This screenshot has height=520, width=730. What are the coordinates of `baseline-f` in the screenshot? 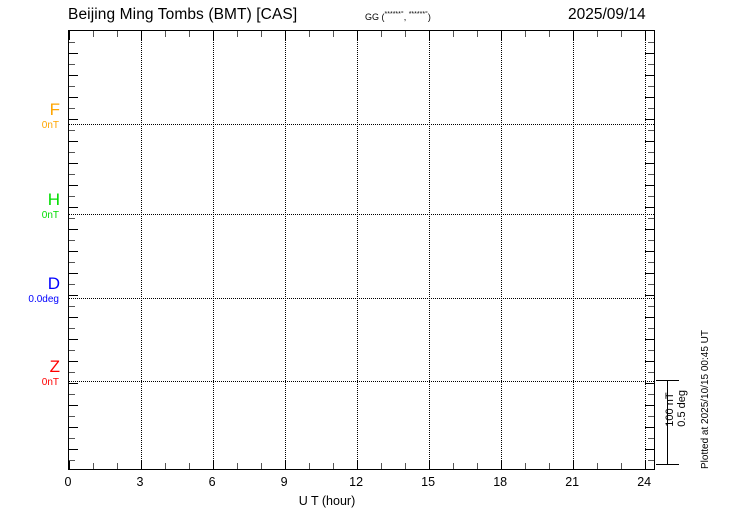 It's located at (361, 124).